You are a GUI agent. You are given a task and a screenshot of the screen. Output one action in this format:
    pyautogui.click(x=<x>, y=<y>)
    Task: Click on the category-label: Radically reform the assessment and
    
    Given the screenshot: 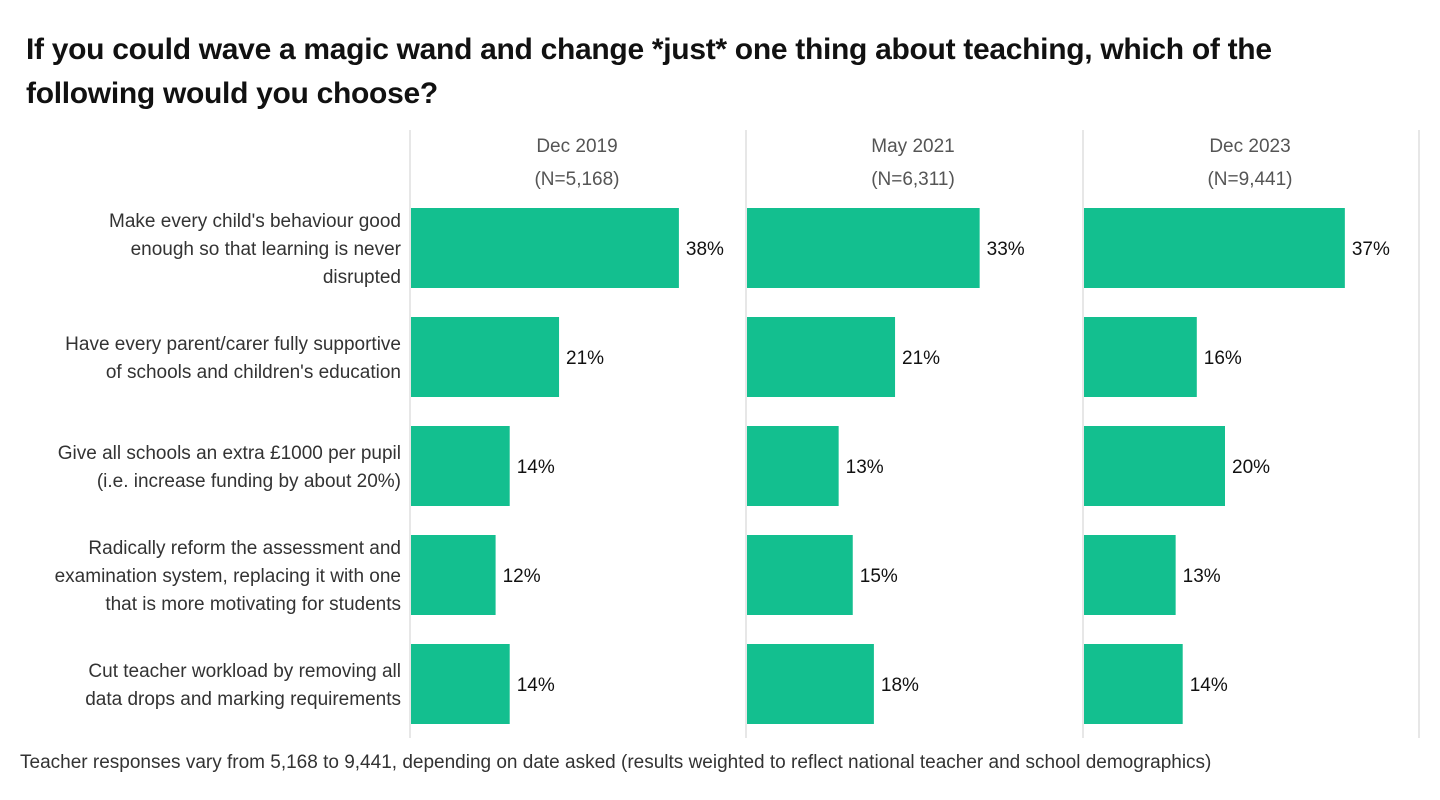 What is the action you would take?
    pyautogui.click(x=244, y=548)
    